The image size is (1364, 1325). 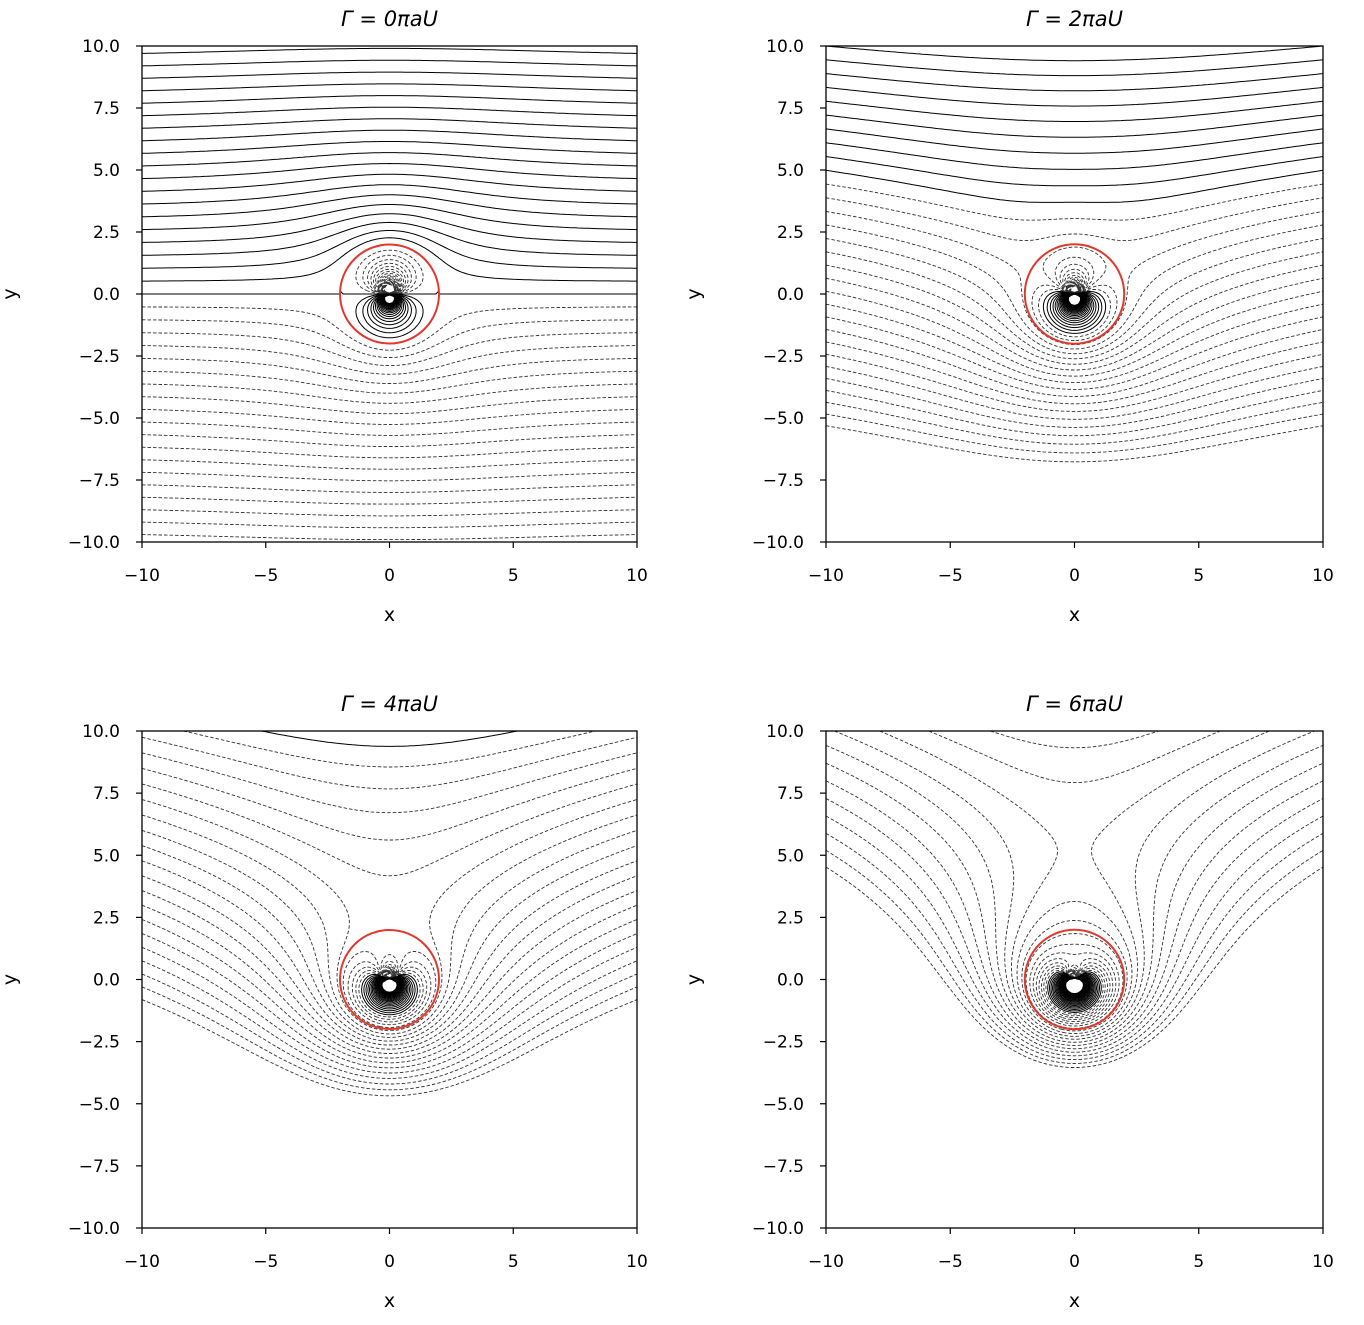 I want to click on subplot-title: Γ = 6πaU, so click(x=1074, y=704).